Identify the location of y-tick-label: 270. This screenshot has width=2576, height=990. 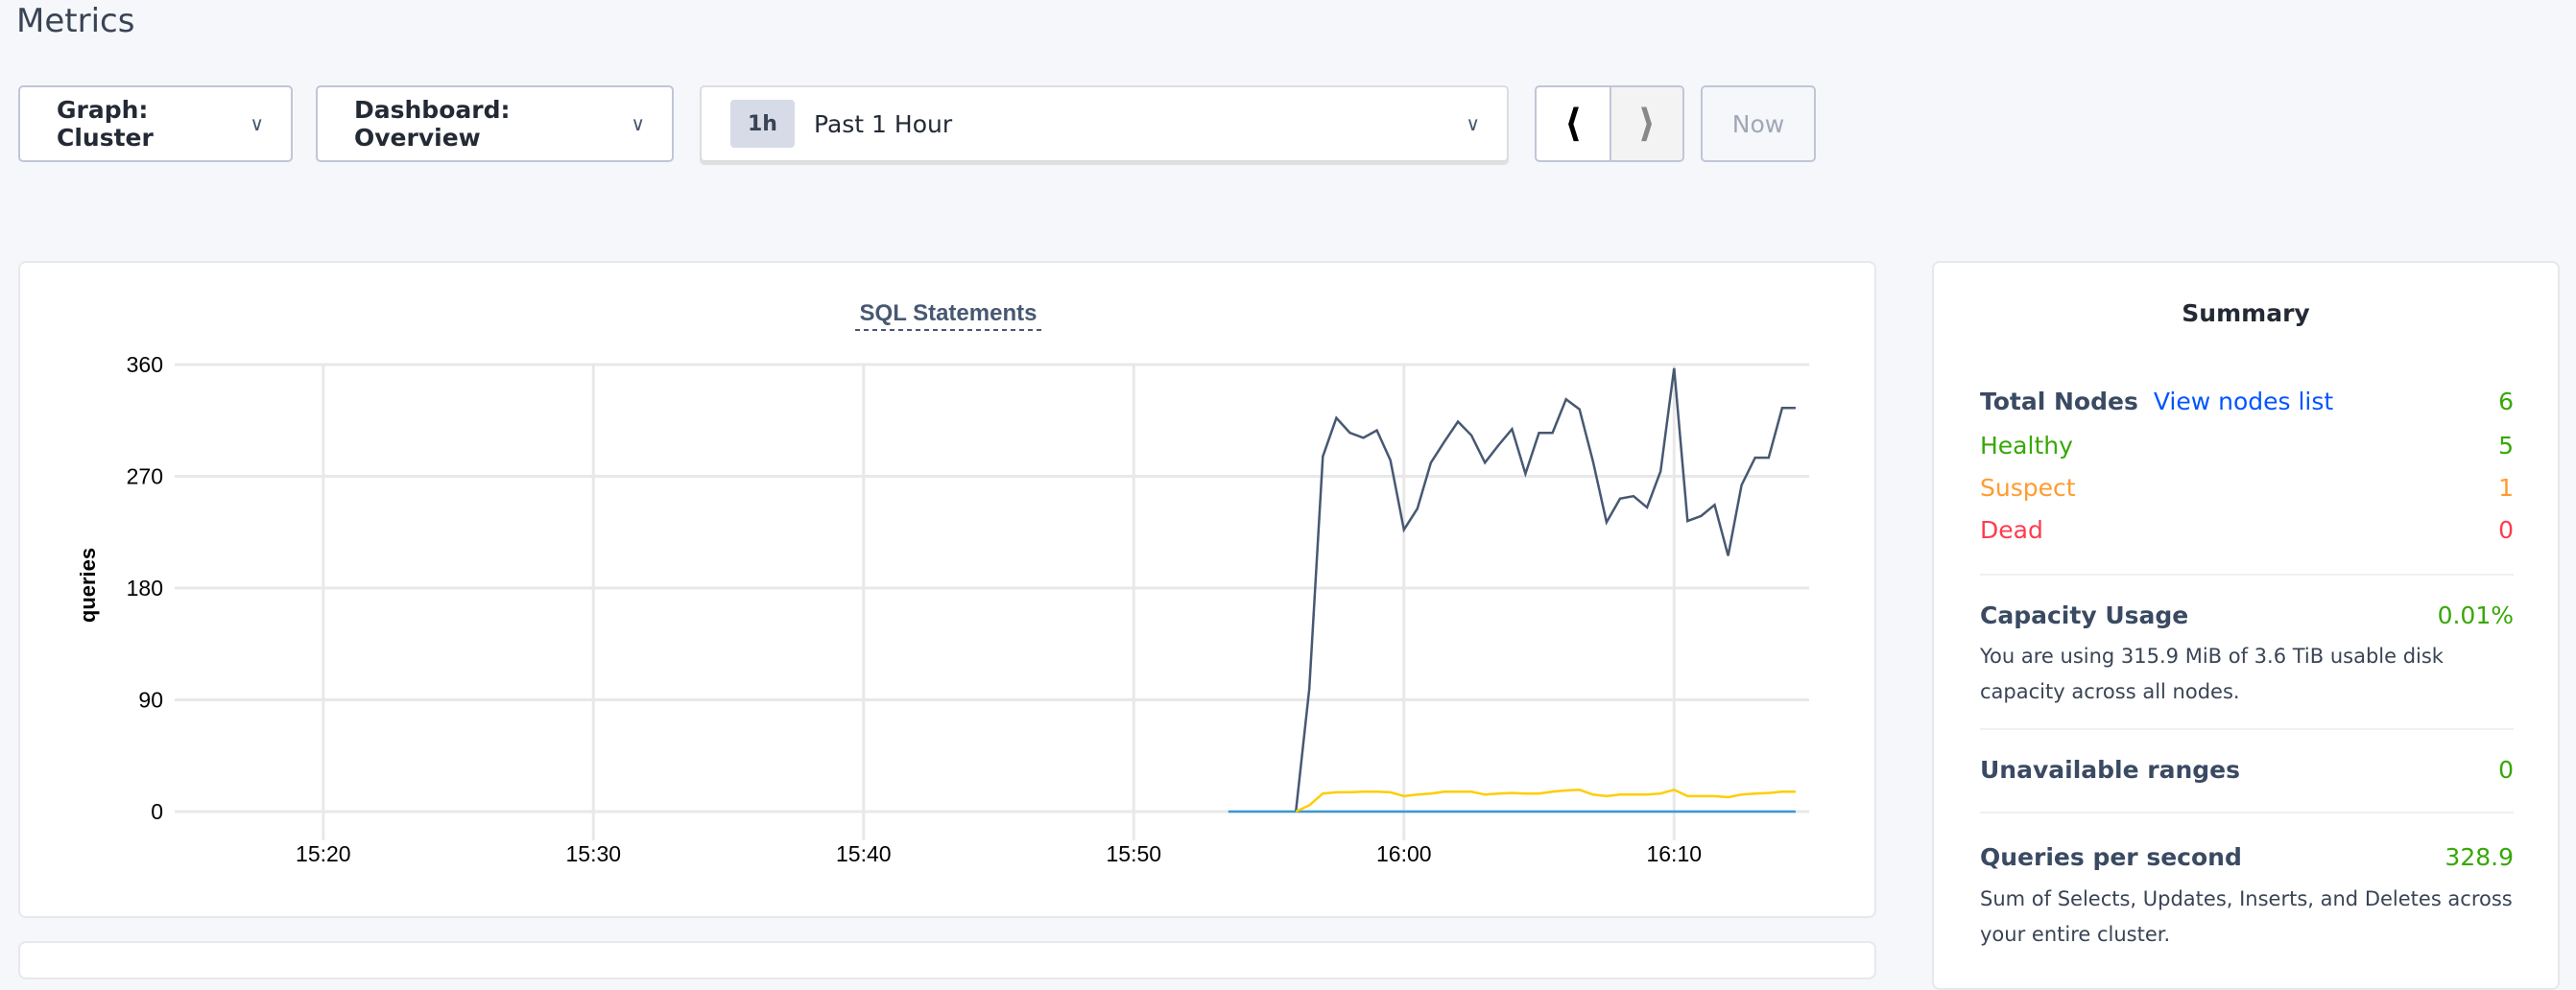
(145, 477).